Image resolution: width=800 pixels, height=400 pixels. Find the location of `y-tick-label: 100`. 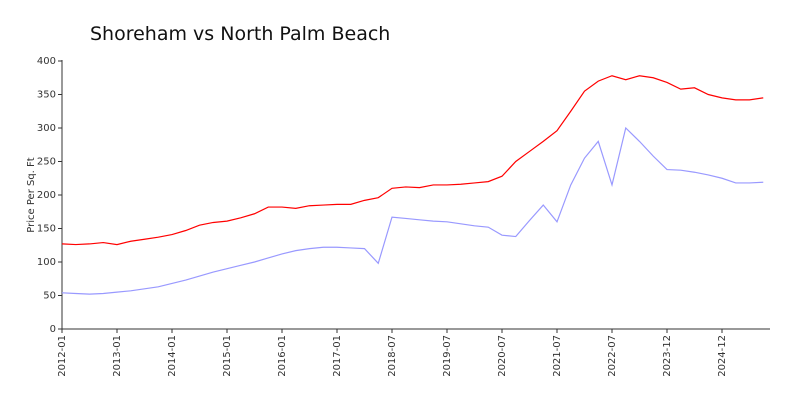

y-tick-label: 100 is located at coordinates (46, 262).